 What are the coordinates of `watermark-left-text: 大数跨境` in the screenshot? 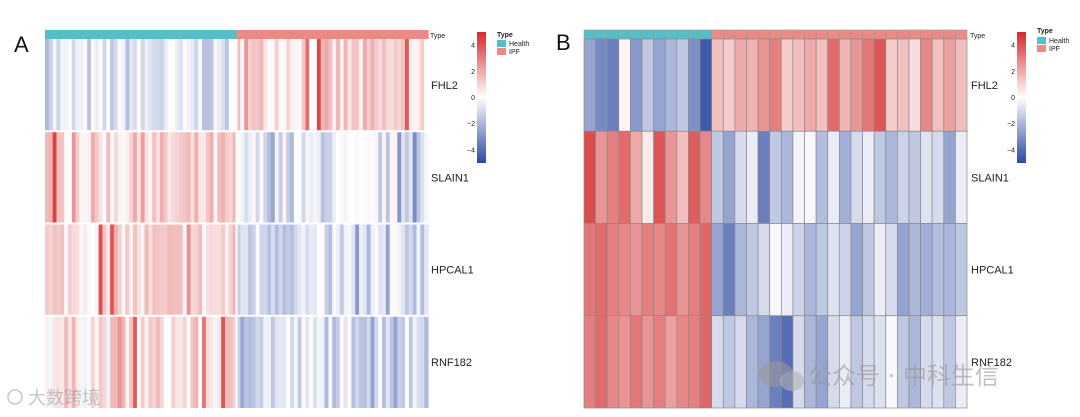 It's located at (64, 398).